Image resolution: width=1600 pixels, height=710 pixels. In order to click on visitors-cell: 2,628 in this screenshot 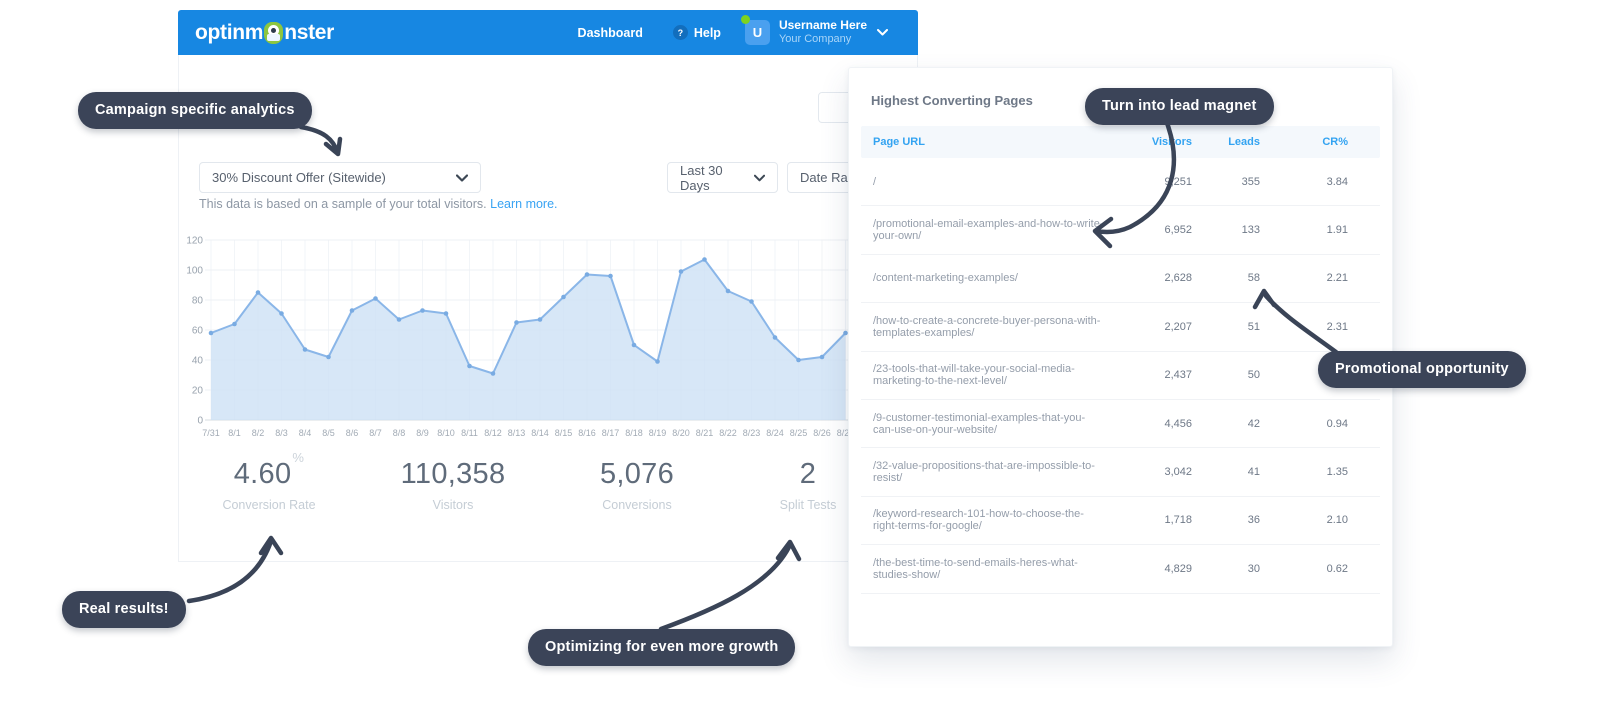, I will do `click(1178, 278)`.